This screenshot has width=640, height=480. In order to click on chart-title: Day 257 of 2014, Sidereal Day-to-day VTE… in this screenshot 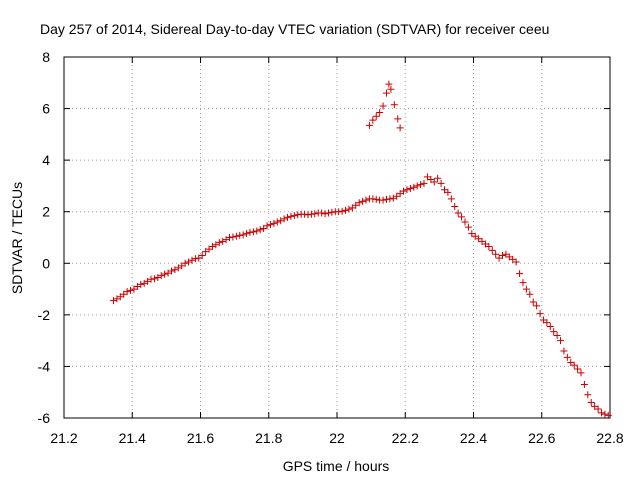, I will do `click(294, 29)`.